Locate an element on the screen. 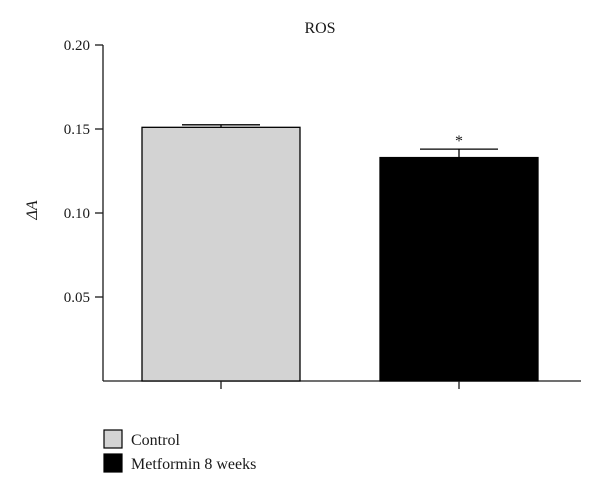  legend-label: Metformin 8 weeks is located at coordinates (193, 464).